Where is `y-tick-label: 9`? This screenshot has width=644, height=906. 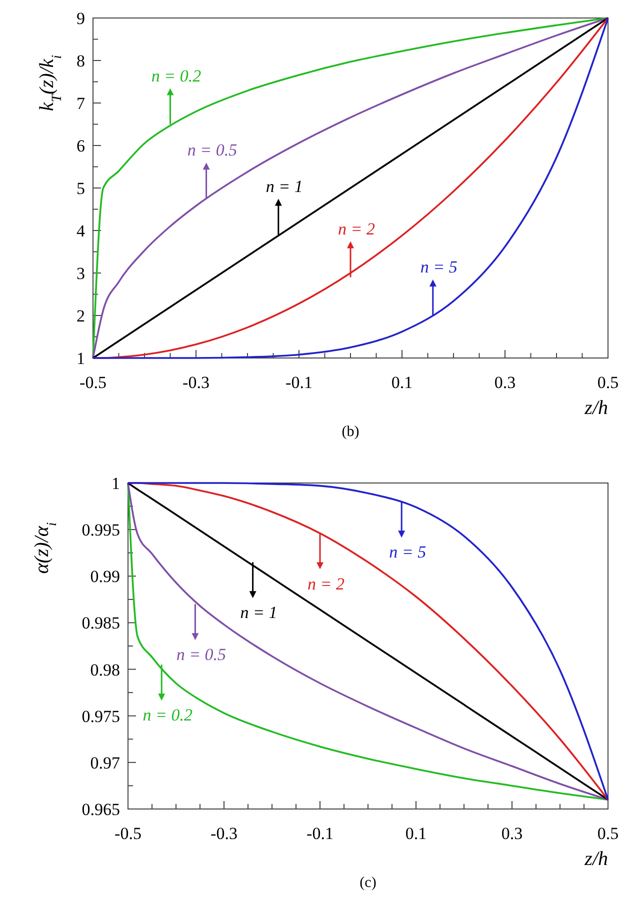 y-tick-label: 9 is located at coordinates (80, 18).